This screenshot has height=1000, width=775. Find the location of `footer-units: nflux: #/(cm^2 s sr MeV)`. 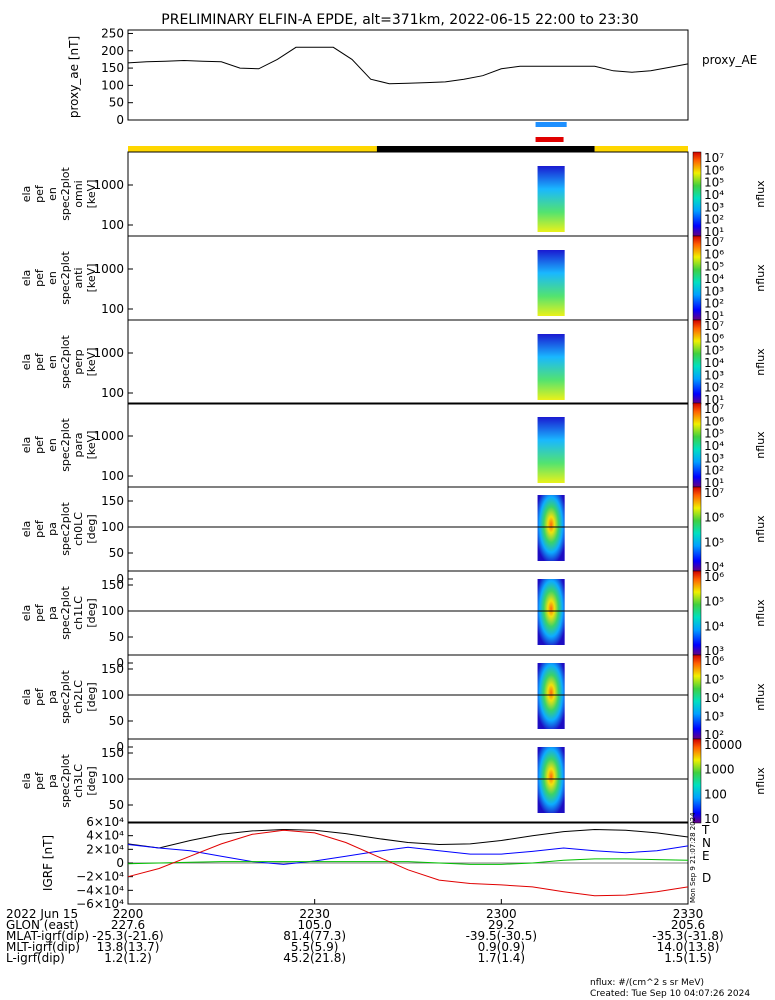

footer-units: nflux: #/(cm^2 s sr MeV) is located at coordinates (647, 983).